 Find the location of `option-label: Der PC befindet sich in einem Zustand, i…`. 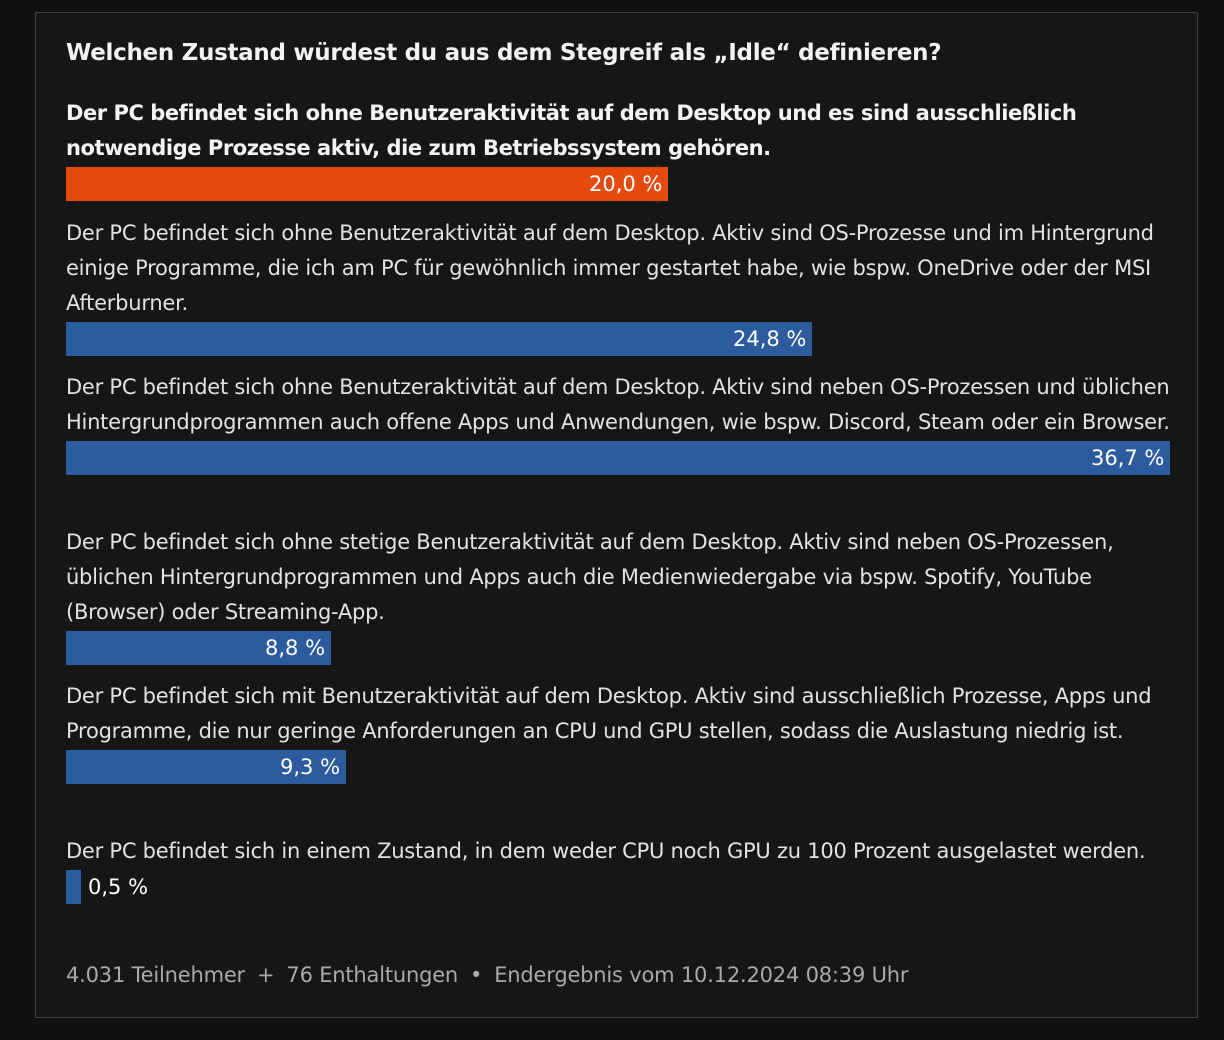

option-label: Der PC befindet sich in einem Zustand, i… is located at coordinates (606, 851).